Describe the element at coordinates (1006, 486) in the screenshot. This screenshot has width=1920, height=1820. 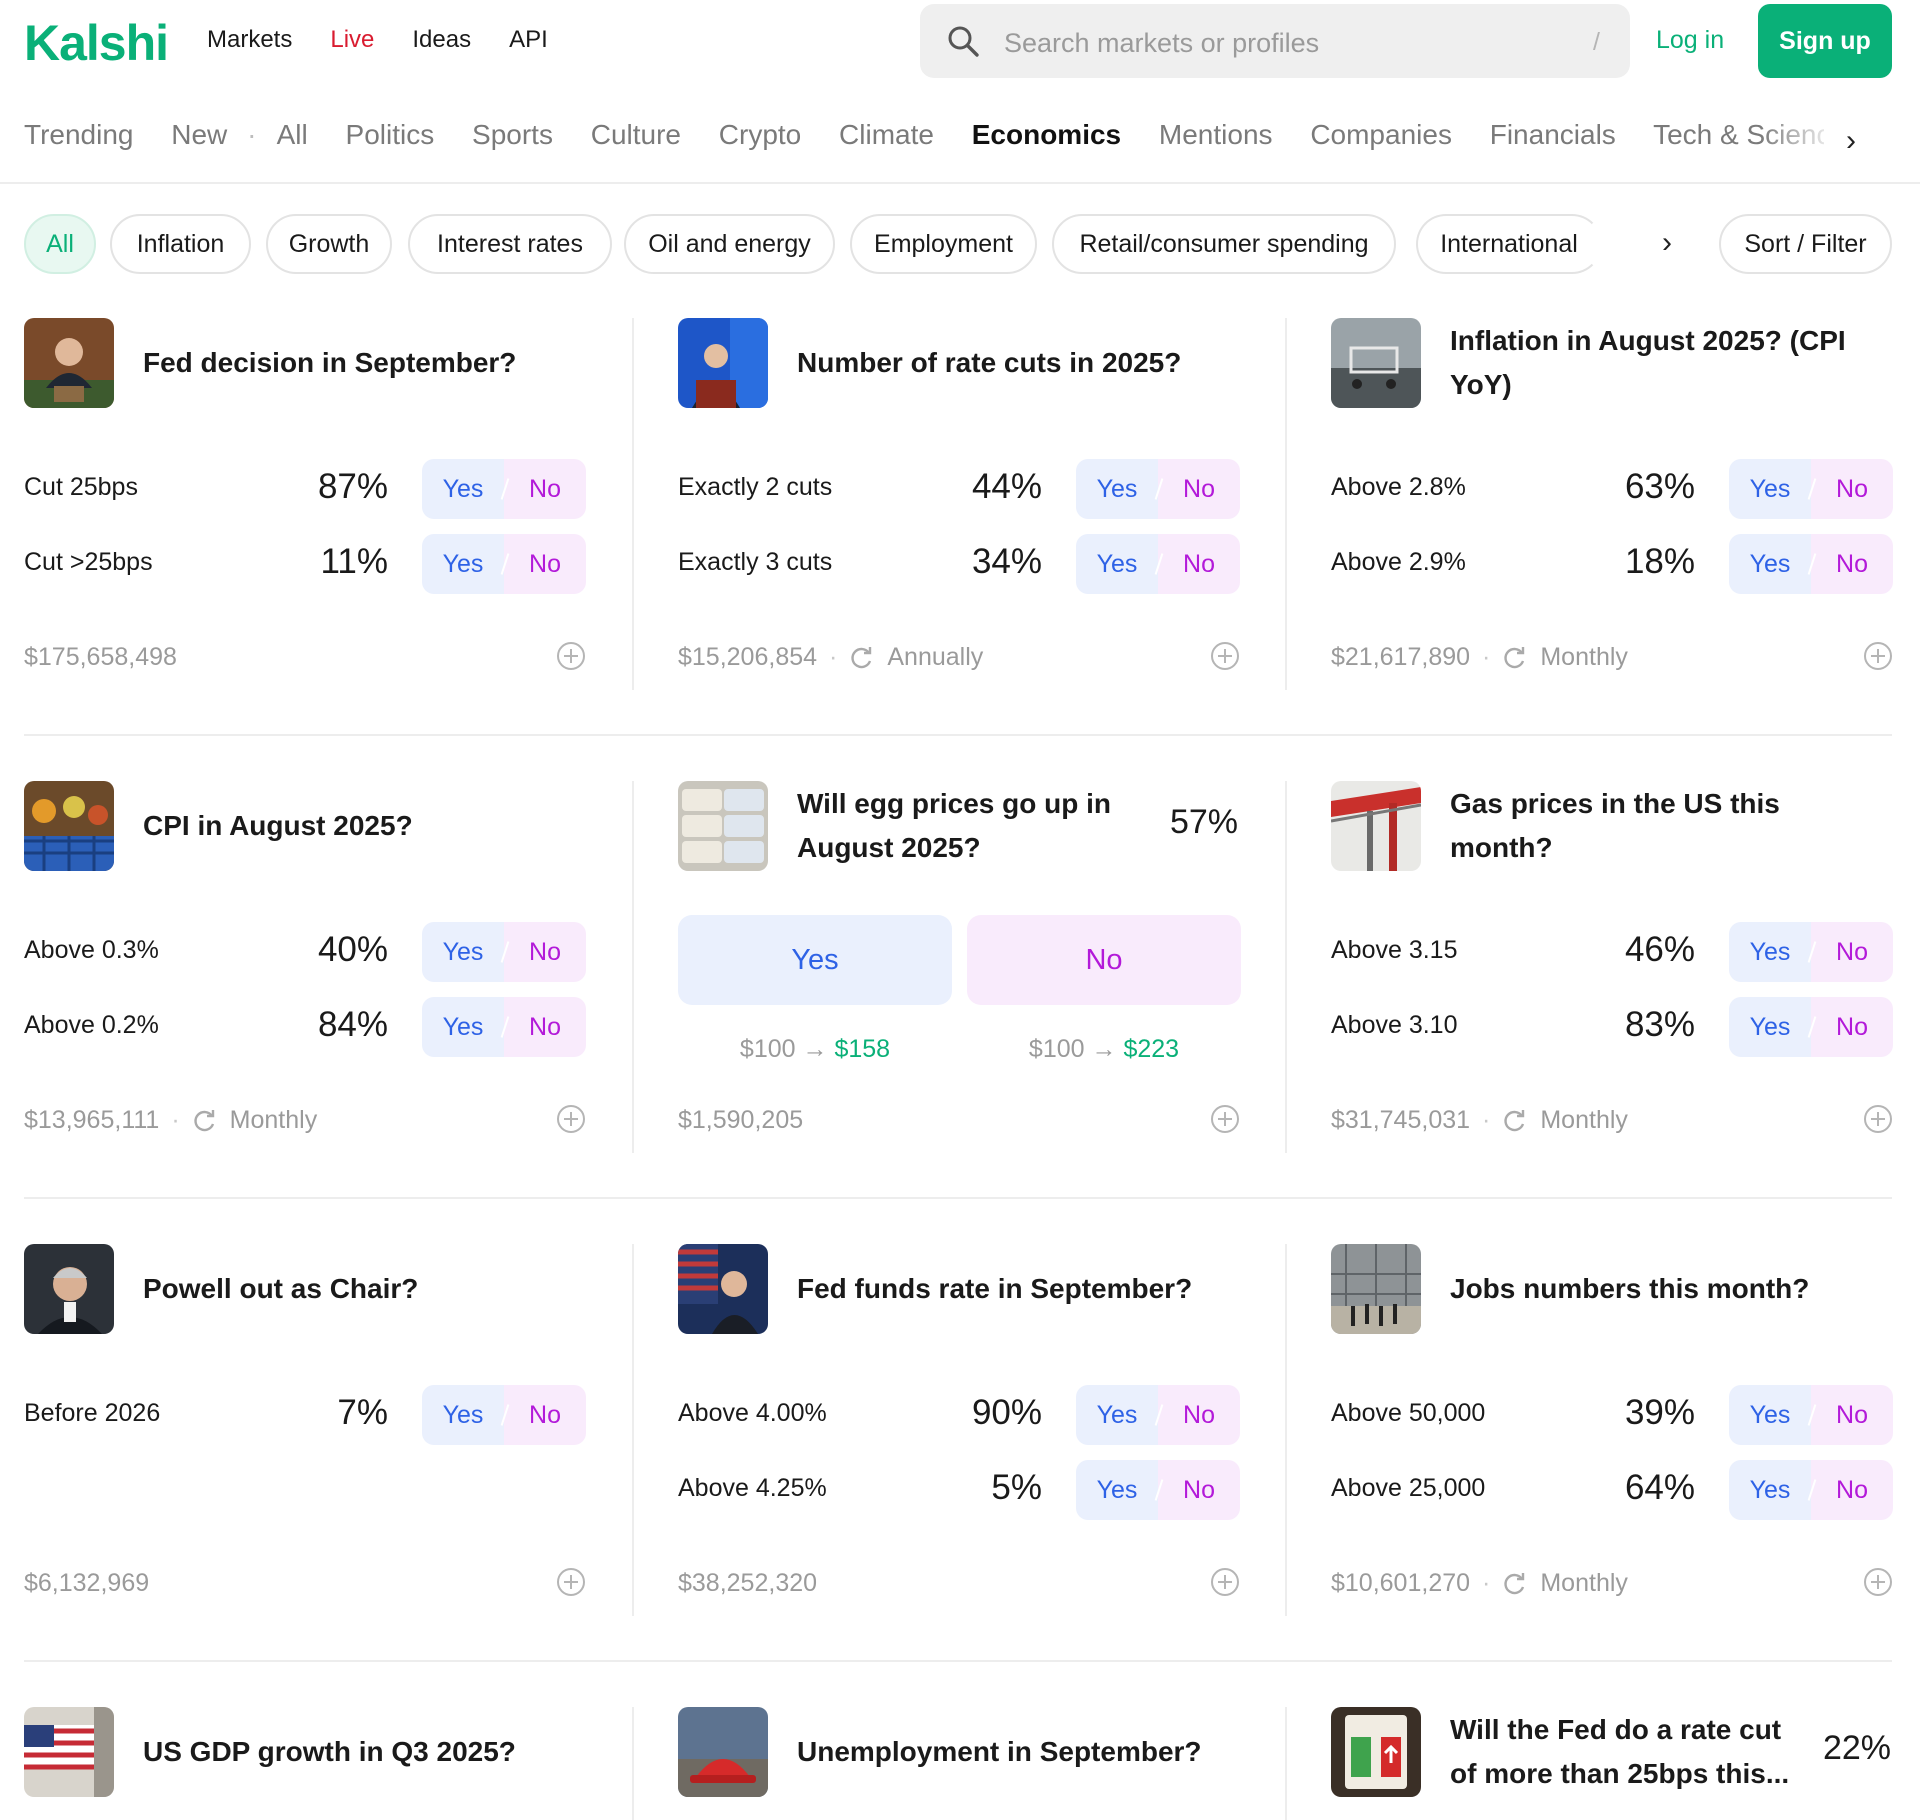
I see `outcome-chance: 44%` at that location.